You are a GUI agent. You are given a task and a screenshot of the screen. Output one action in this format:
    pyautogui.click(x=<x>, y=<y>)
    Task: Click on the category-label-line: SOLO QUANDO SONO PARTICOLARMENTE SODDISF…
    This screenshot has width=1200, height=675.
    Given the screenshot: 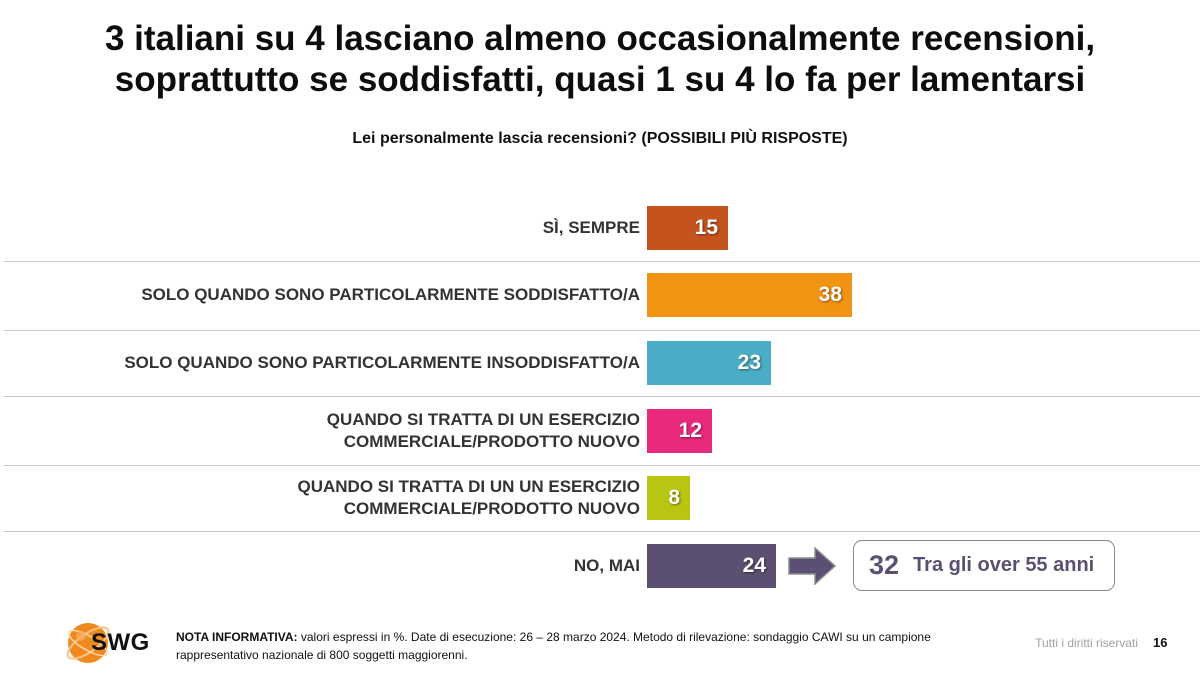 What is the action you would take?
    pyautogui.click(x=390, y=294)
    